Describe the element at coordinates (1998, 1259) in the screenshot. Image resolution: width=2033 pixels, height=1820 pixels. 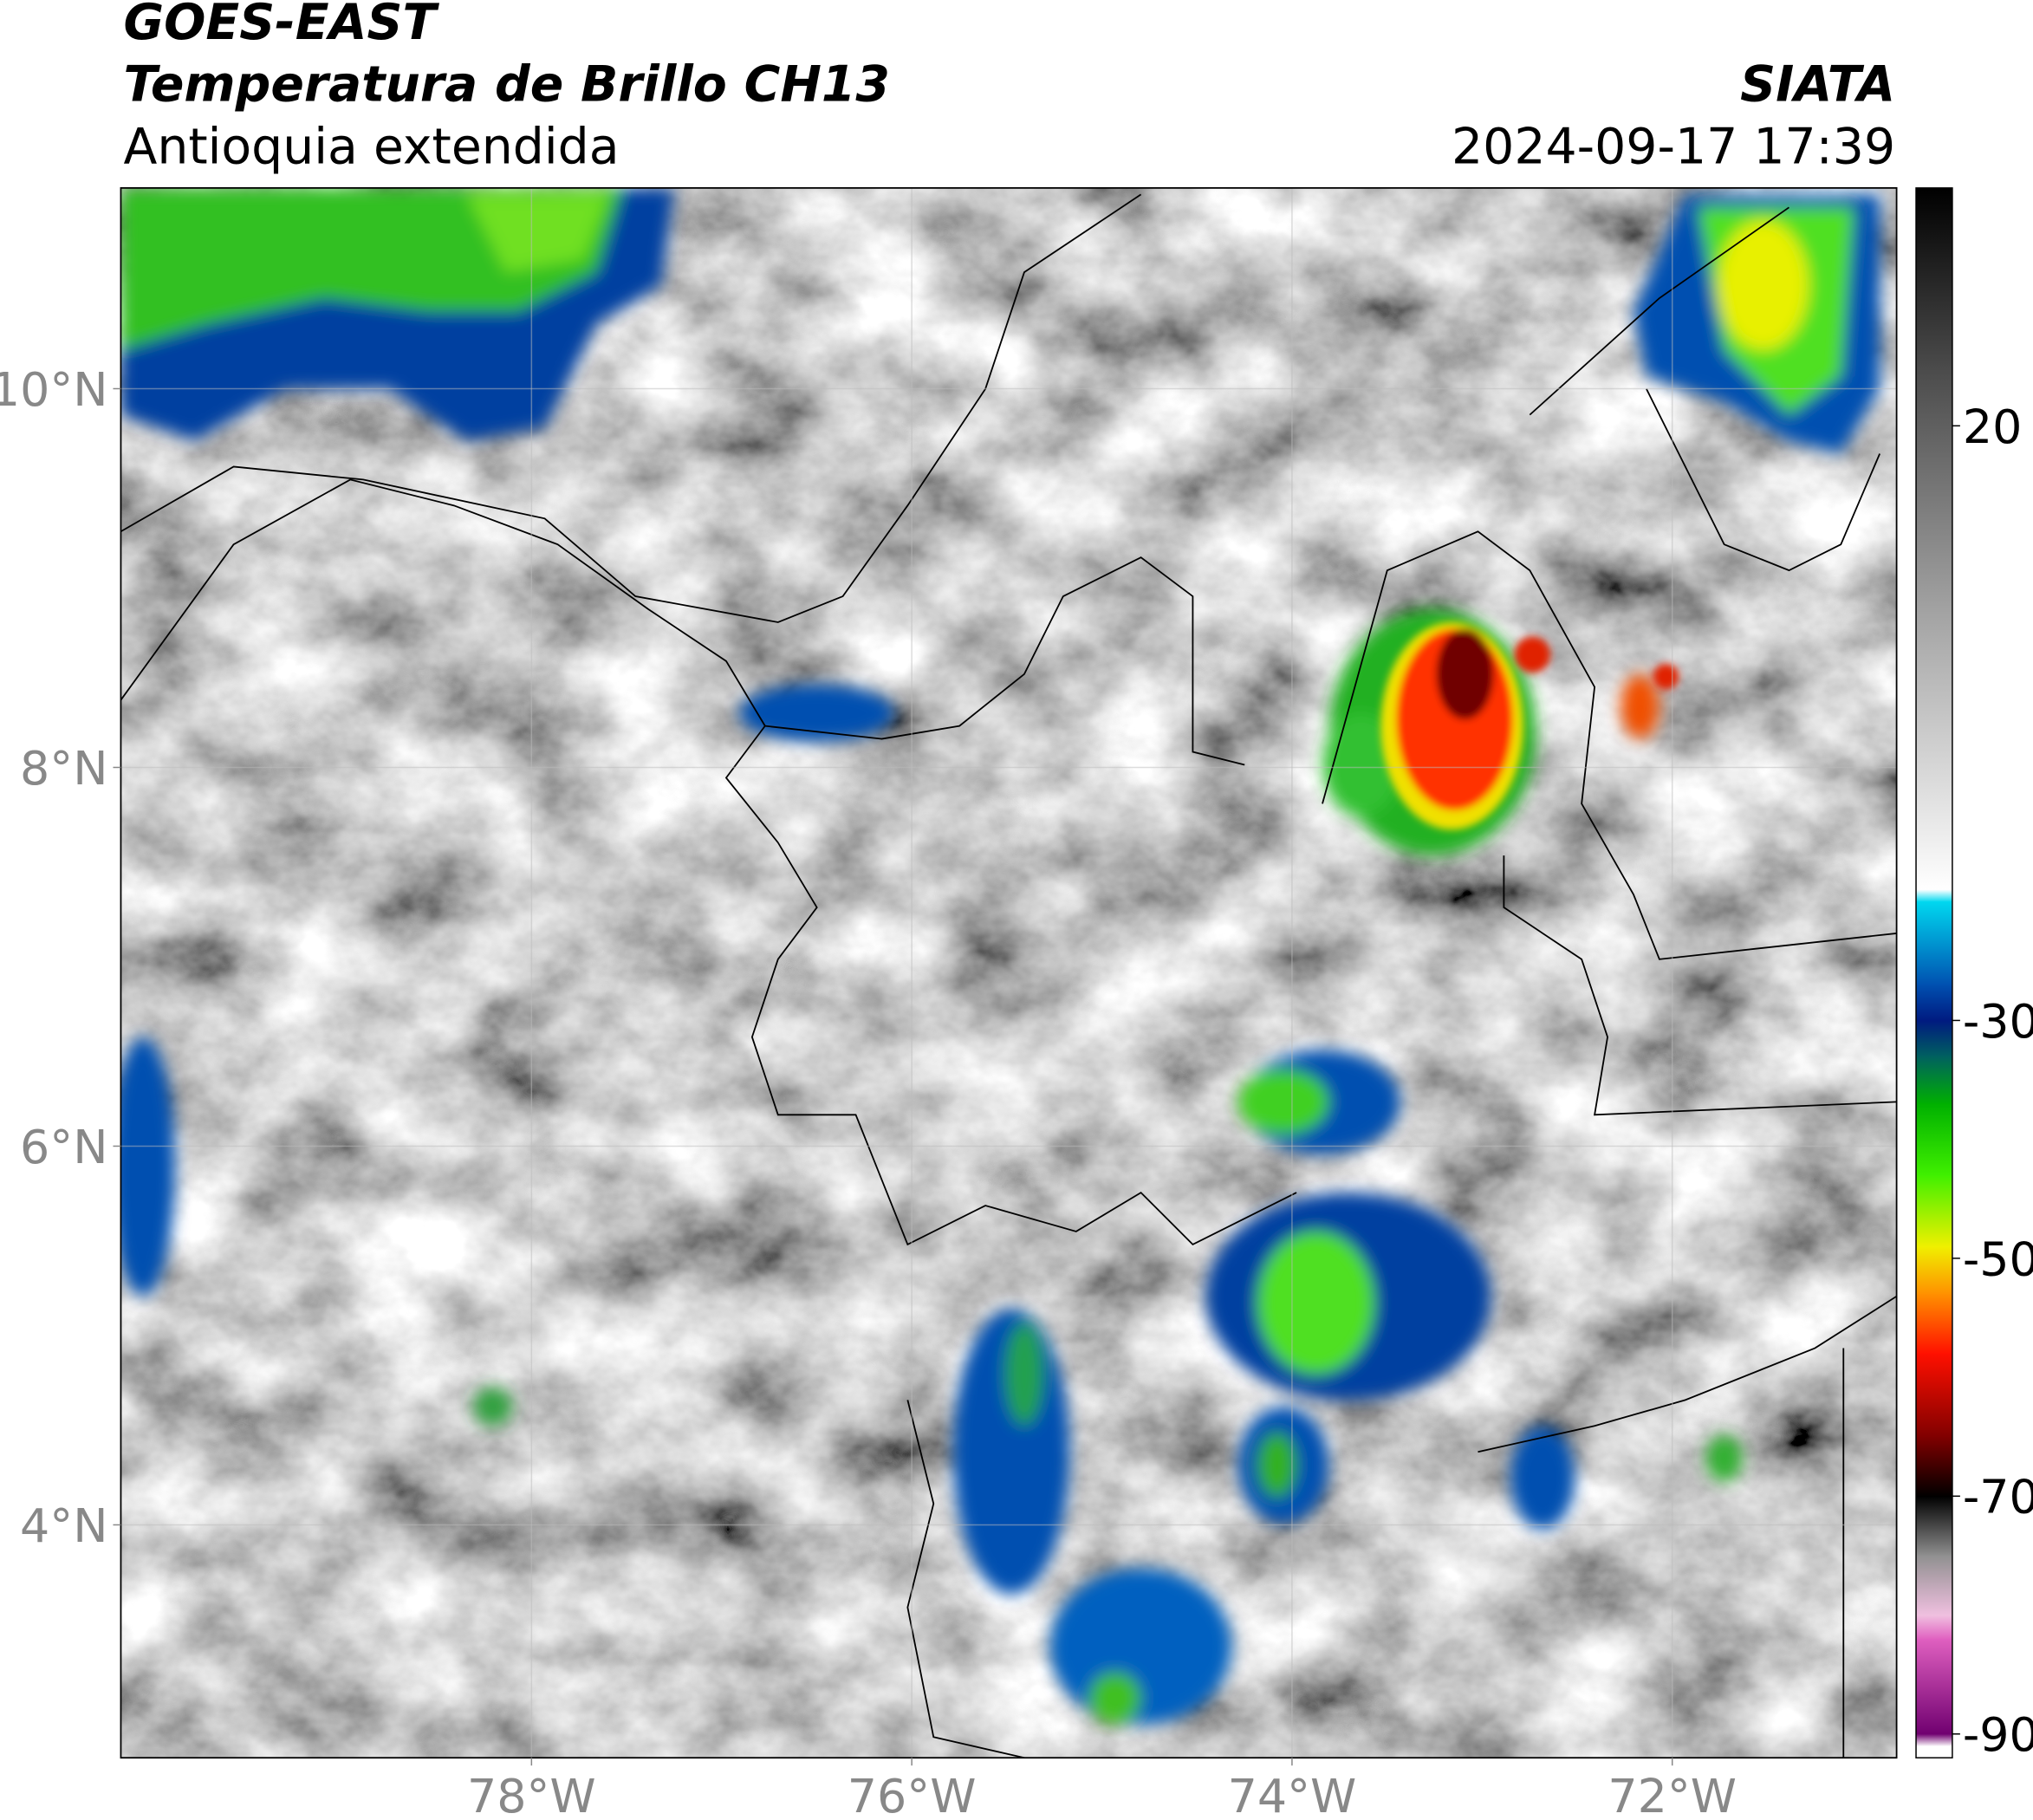
I see `colorbar-tick-label: -50` at that location.